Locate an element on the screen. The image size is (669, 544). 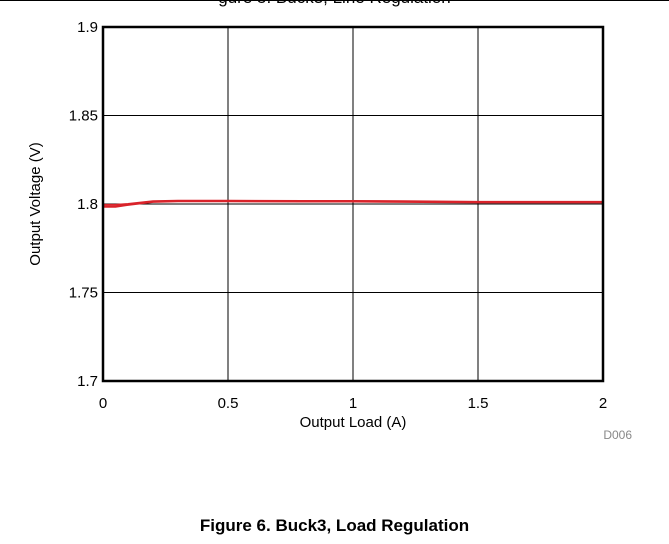
series-line is located at coordinates (353, 204).